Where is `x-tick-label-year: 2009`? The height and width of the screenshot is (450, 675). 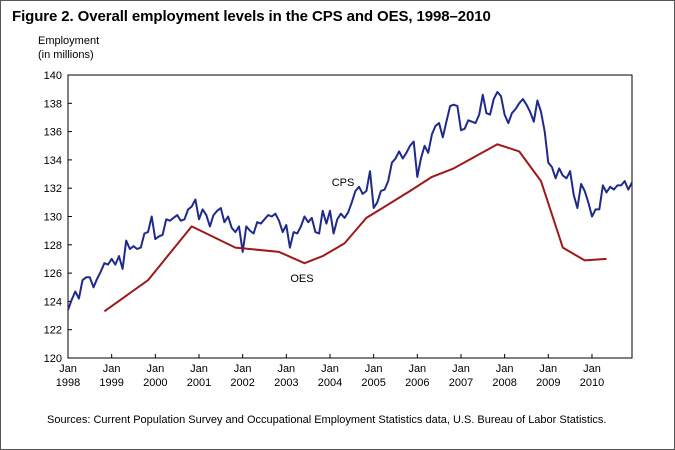
x-tick-label-year: 2009 is located at coordinates (548, 383).